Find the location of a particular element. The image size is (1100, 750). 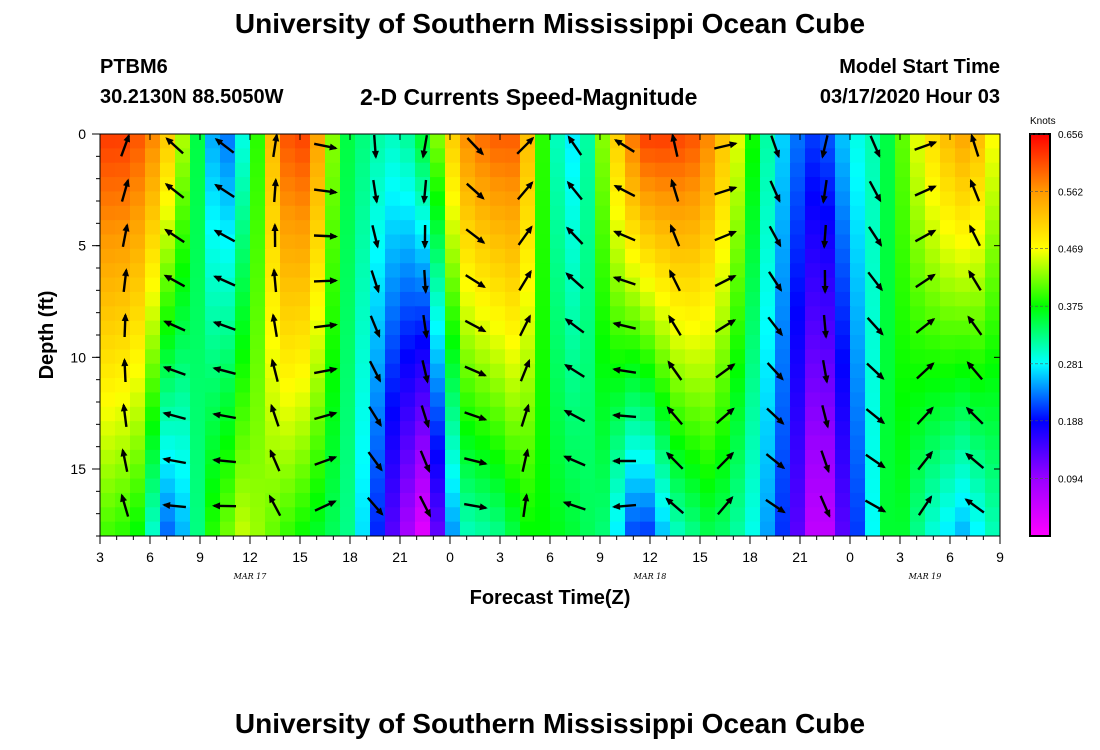

x-tick-label: 18 is located at coordinates (350, 557).